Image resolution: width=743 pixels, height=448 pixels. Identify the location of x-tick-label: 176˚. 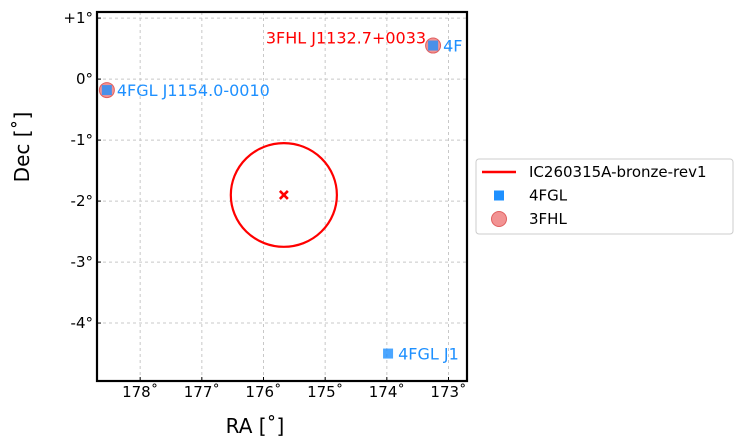
(263, 392).